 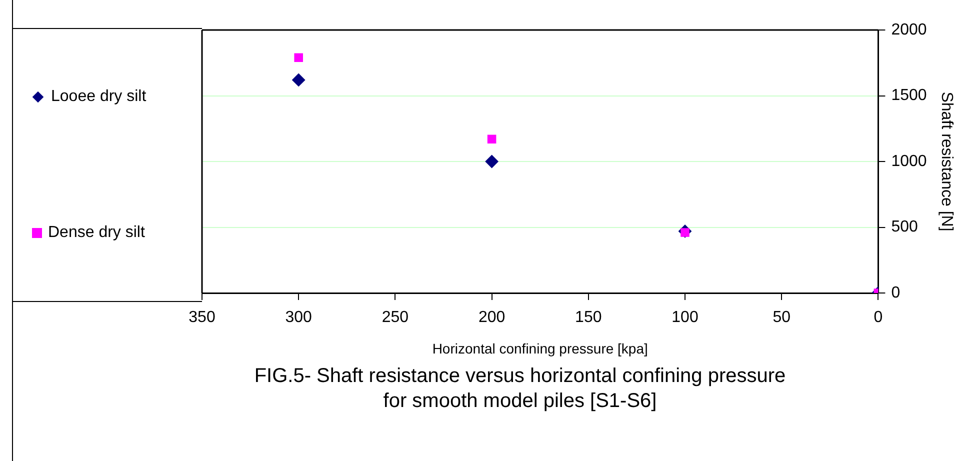 I want to click on y-tick-label: 1000, so click(x=909, y=161).